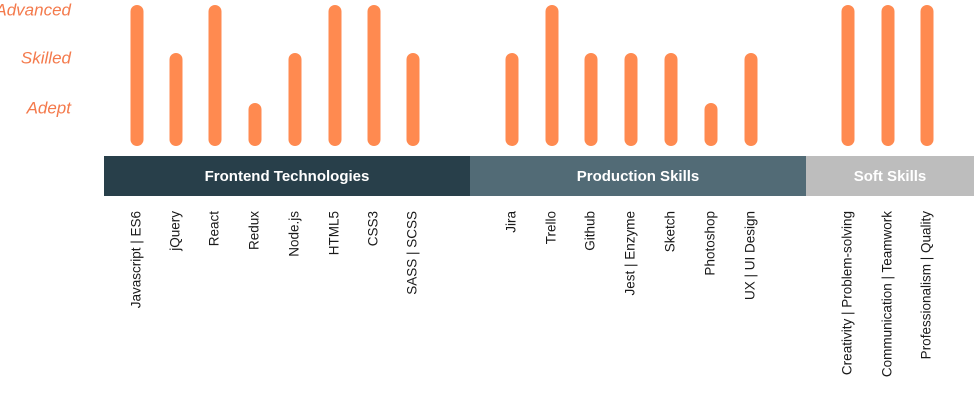 The image size is (974, 408). I want to click on skill-label-node-js: Node.js, so click(294, 234).